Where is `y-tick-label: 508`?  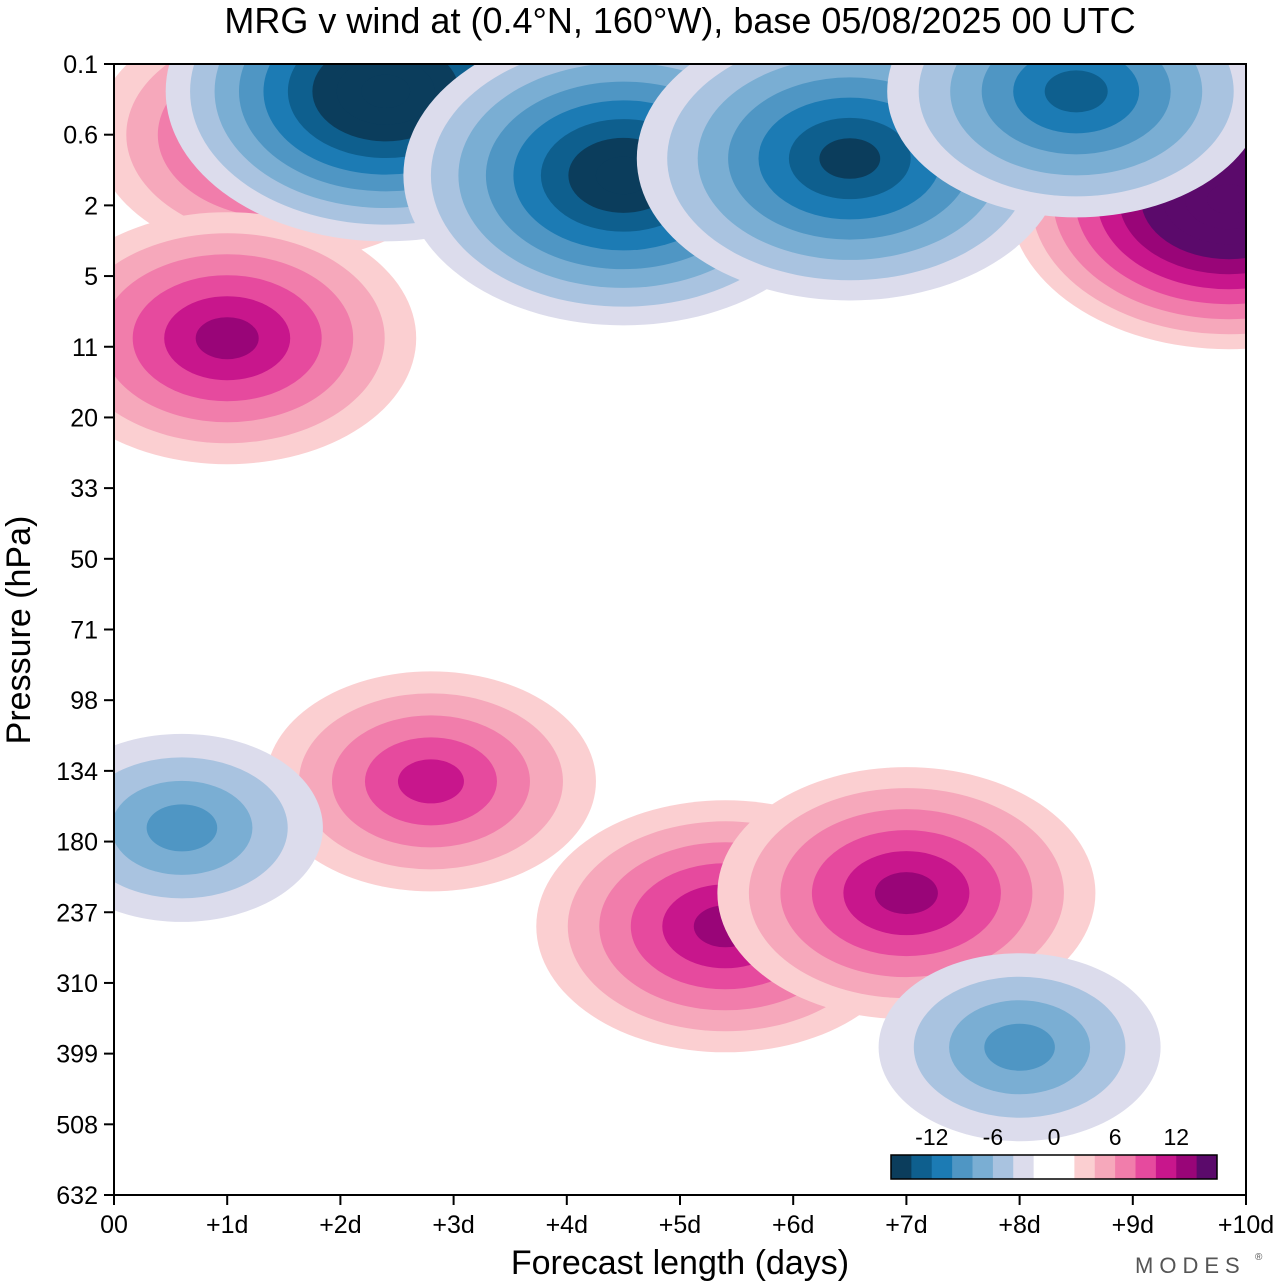
y-tick-label: 508 is located at coordinates (77, 1125).